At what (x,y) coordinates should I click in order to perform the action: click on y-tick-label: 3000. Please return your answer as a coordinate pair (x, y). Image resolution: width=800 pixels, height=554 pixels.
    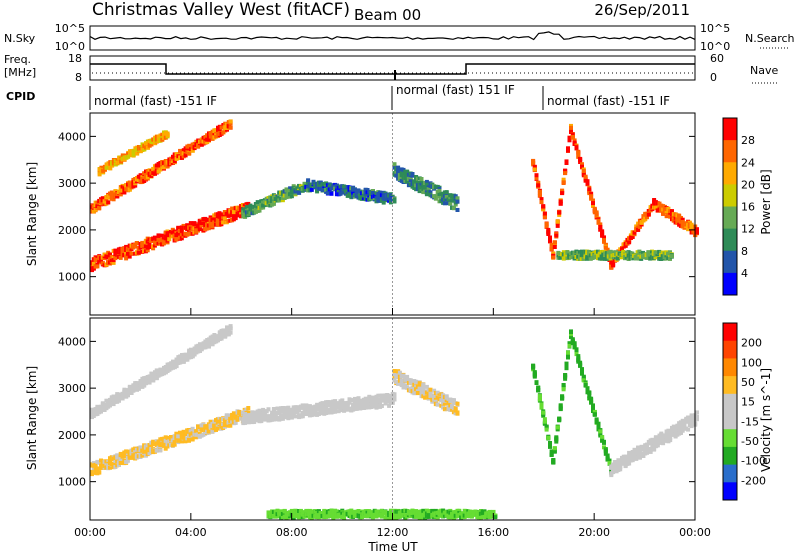
    Looking at the image, I should click on (72, 183).